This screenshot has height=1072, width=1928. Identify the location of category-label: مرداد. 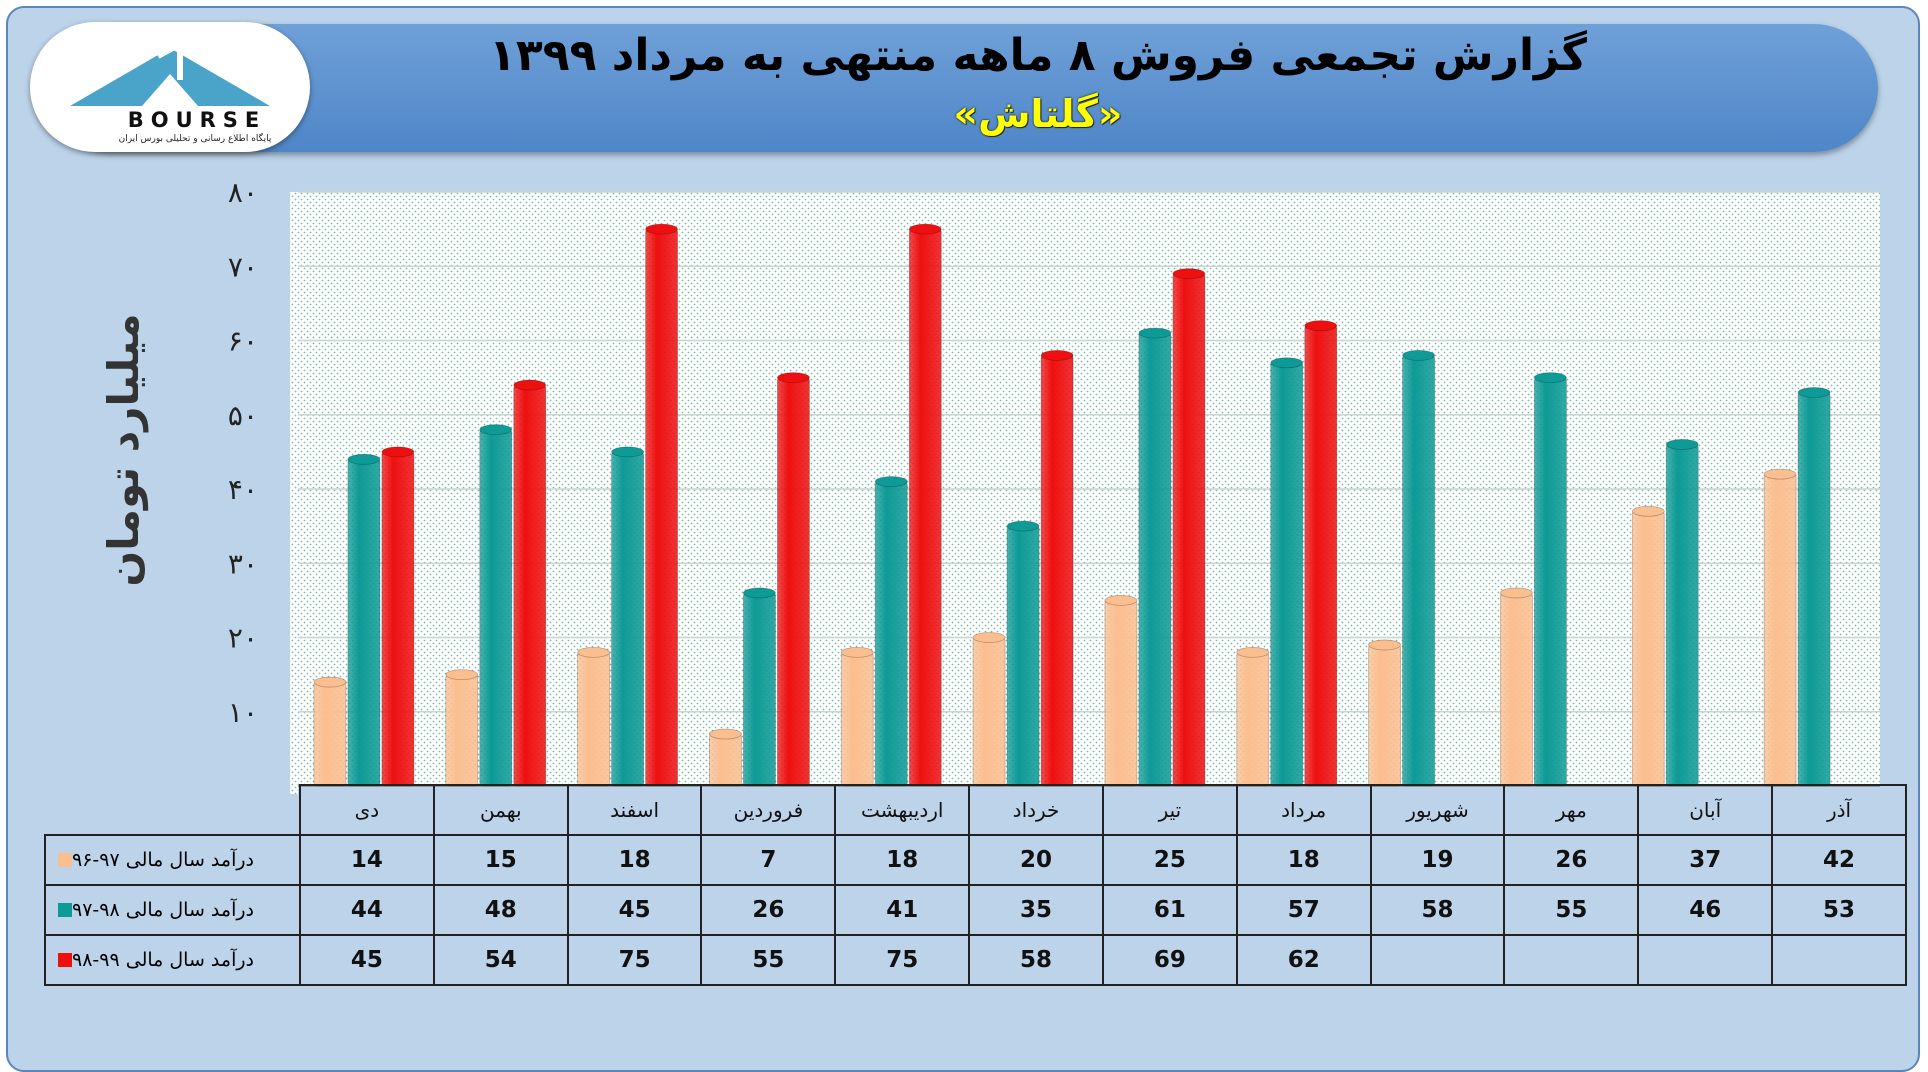
(1303, 810).